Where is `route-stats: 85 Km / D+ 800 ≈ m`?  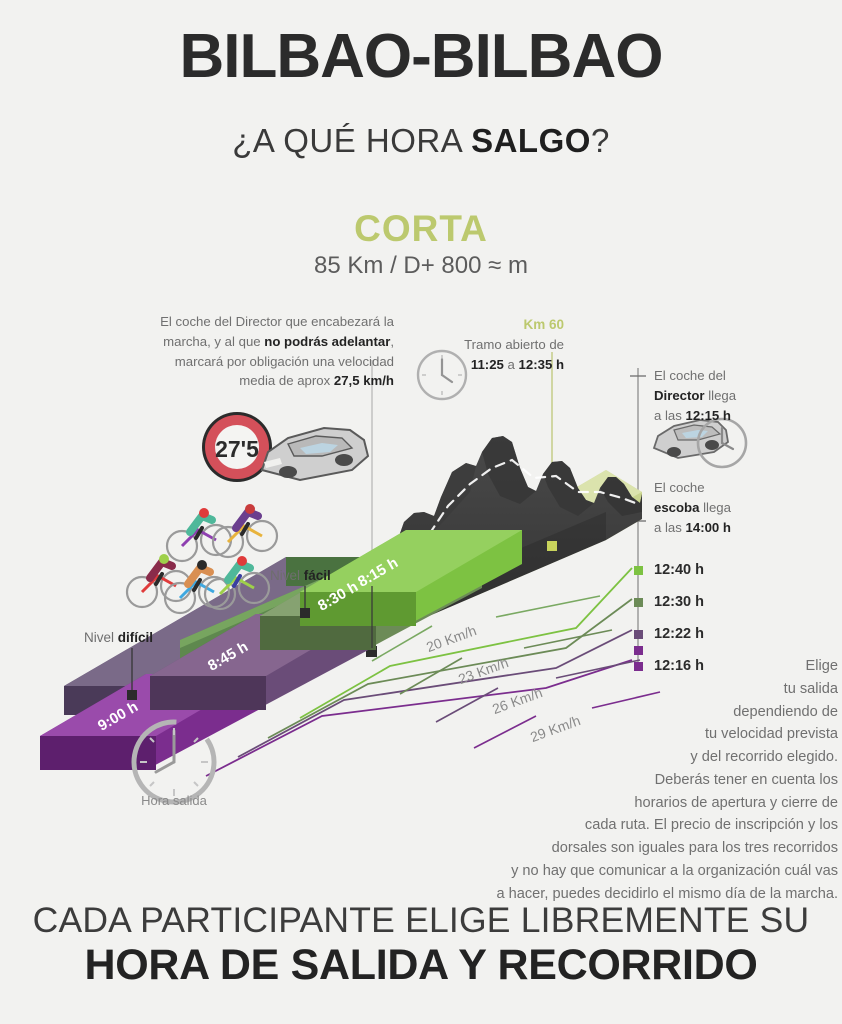
route-stats: 85 Km / D+ 800 ≈ m is located at coordinates (421, 265).